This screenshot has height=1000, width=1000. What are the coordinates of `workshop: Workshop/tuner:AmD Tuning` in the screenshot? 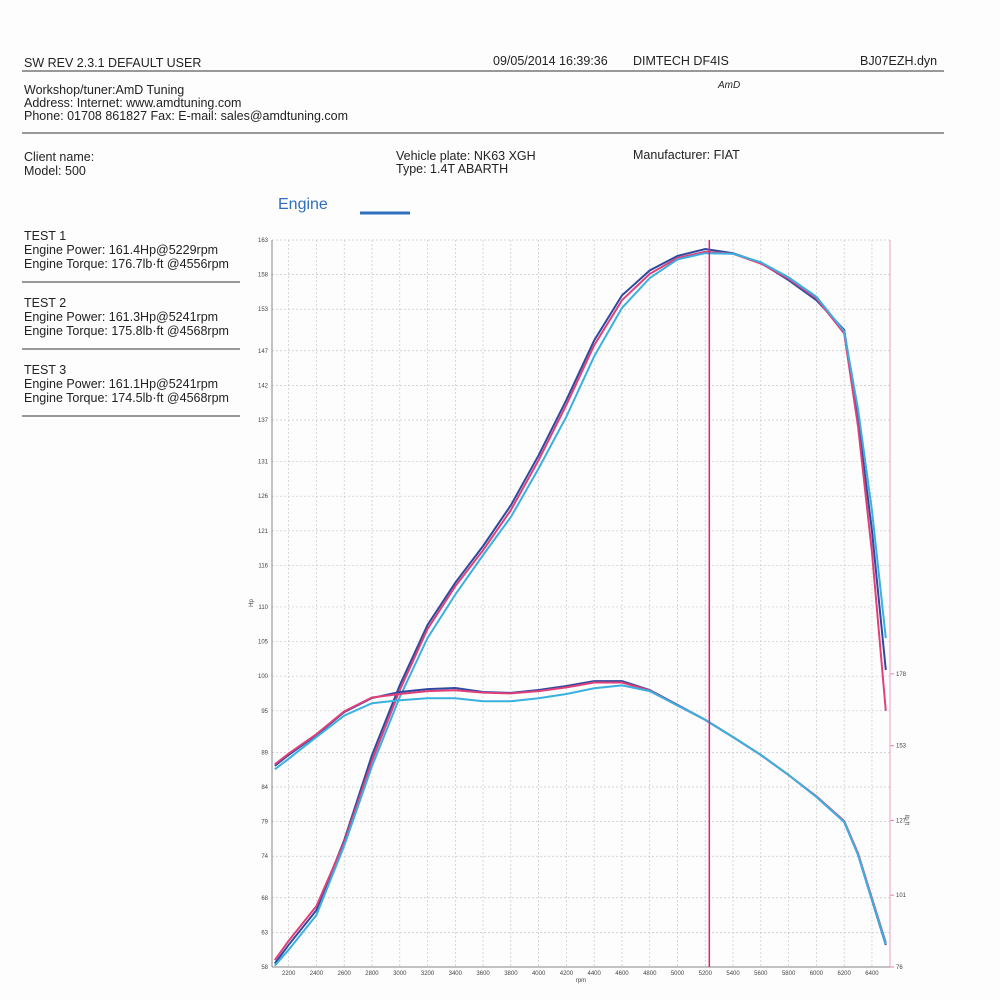 It's located at (104, 90).